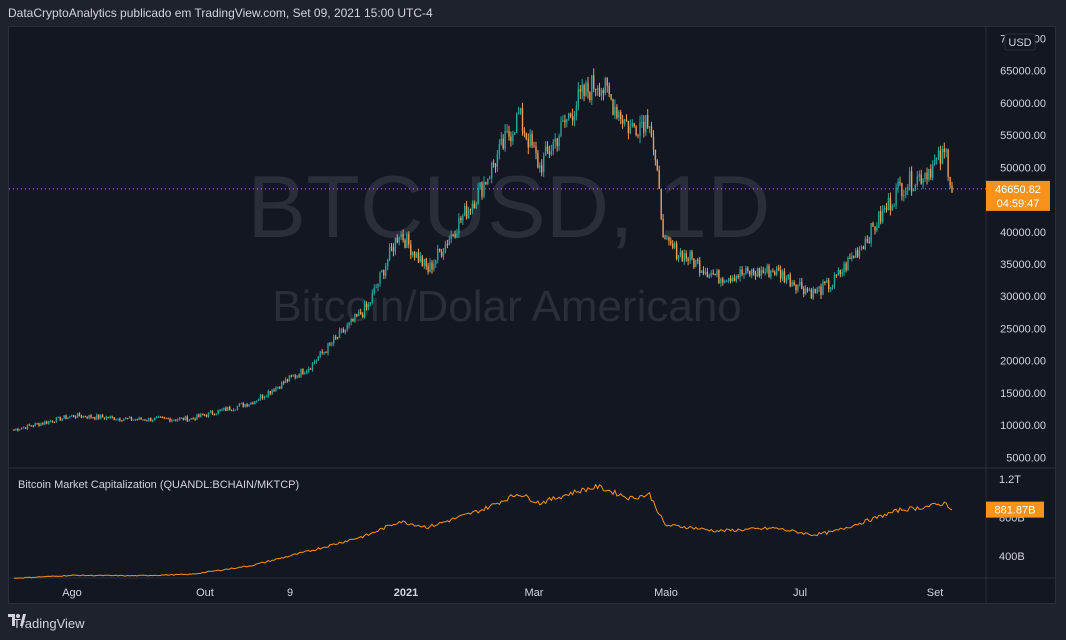 This screenshot has width=1066, height=640. What do you see at coordinates (46, 623) in the screenshot?
I see `tradingview-footer: TradingView` at bounding box center [46, 623].